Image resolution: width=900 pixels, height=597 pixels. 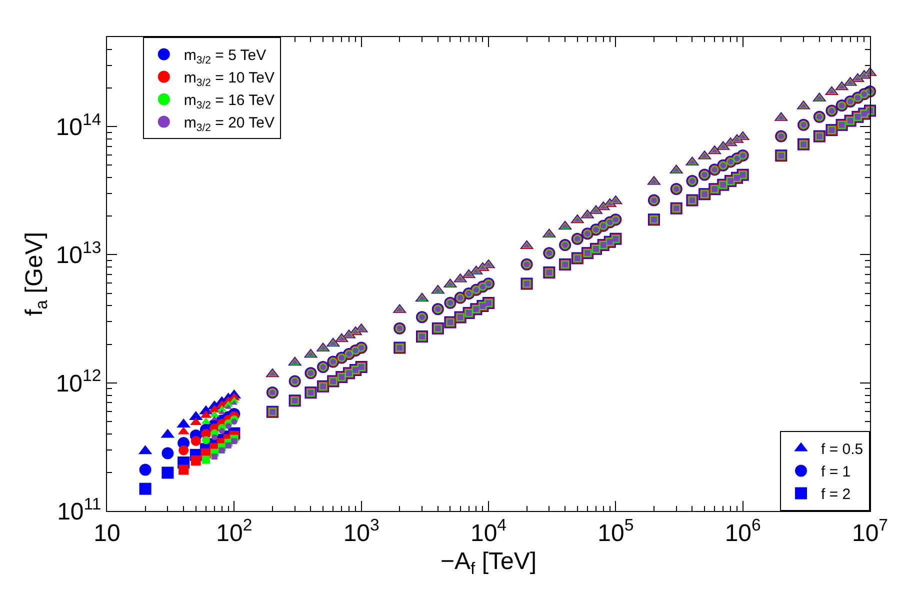 What do you see at coordinates (488, 531) in the screenshot?
I see `x-tick-label: 10$^{4}$` at bounding box center [488, 531].